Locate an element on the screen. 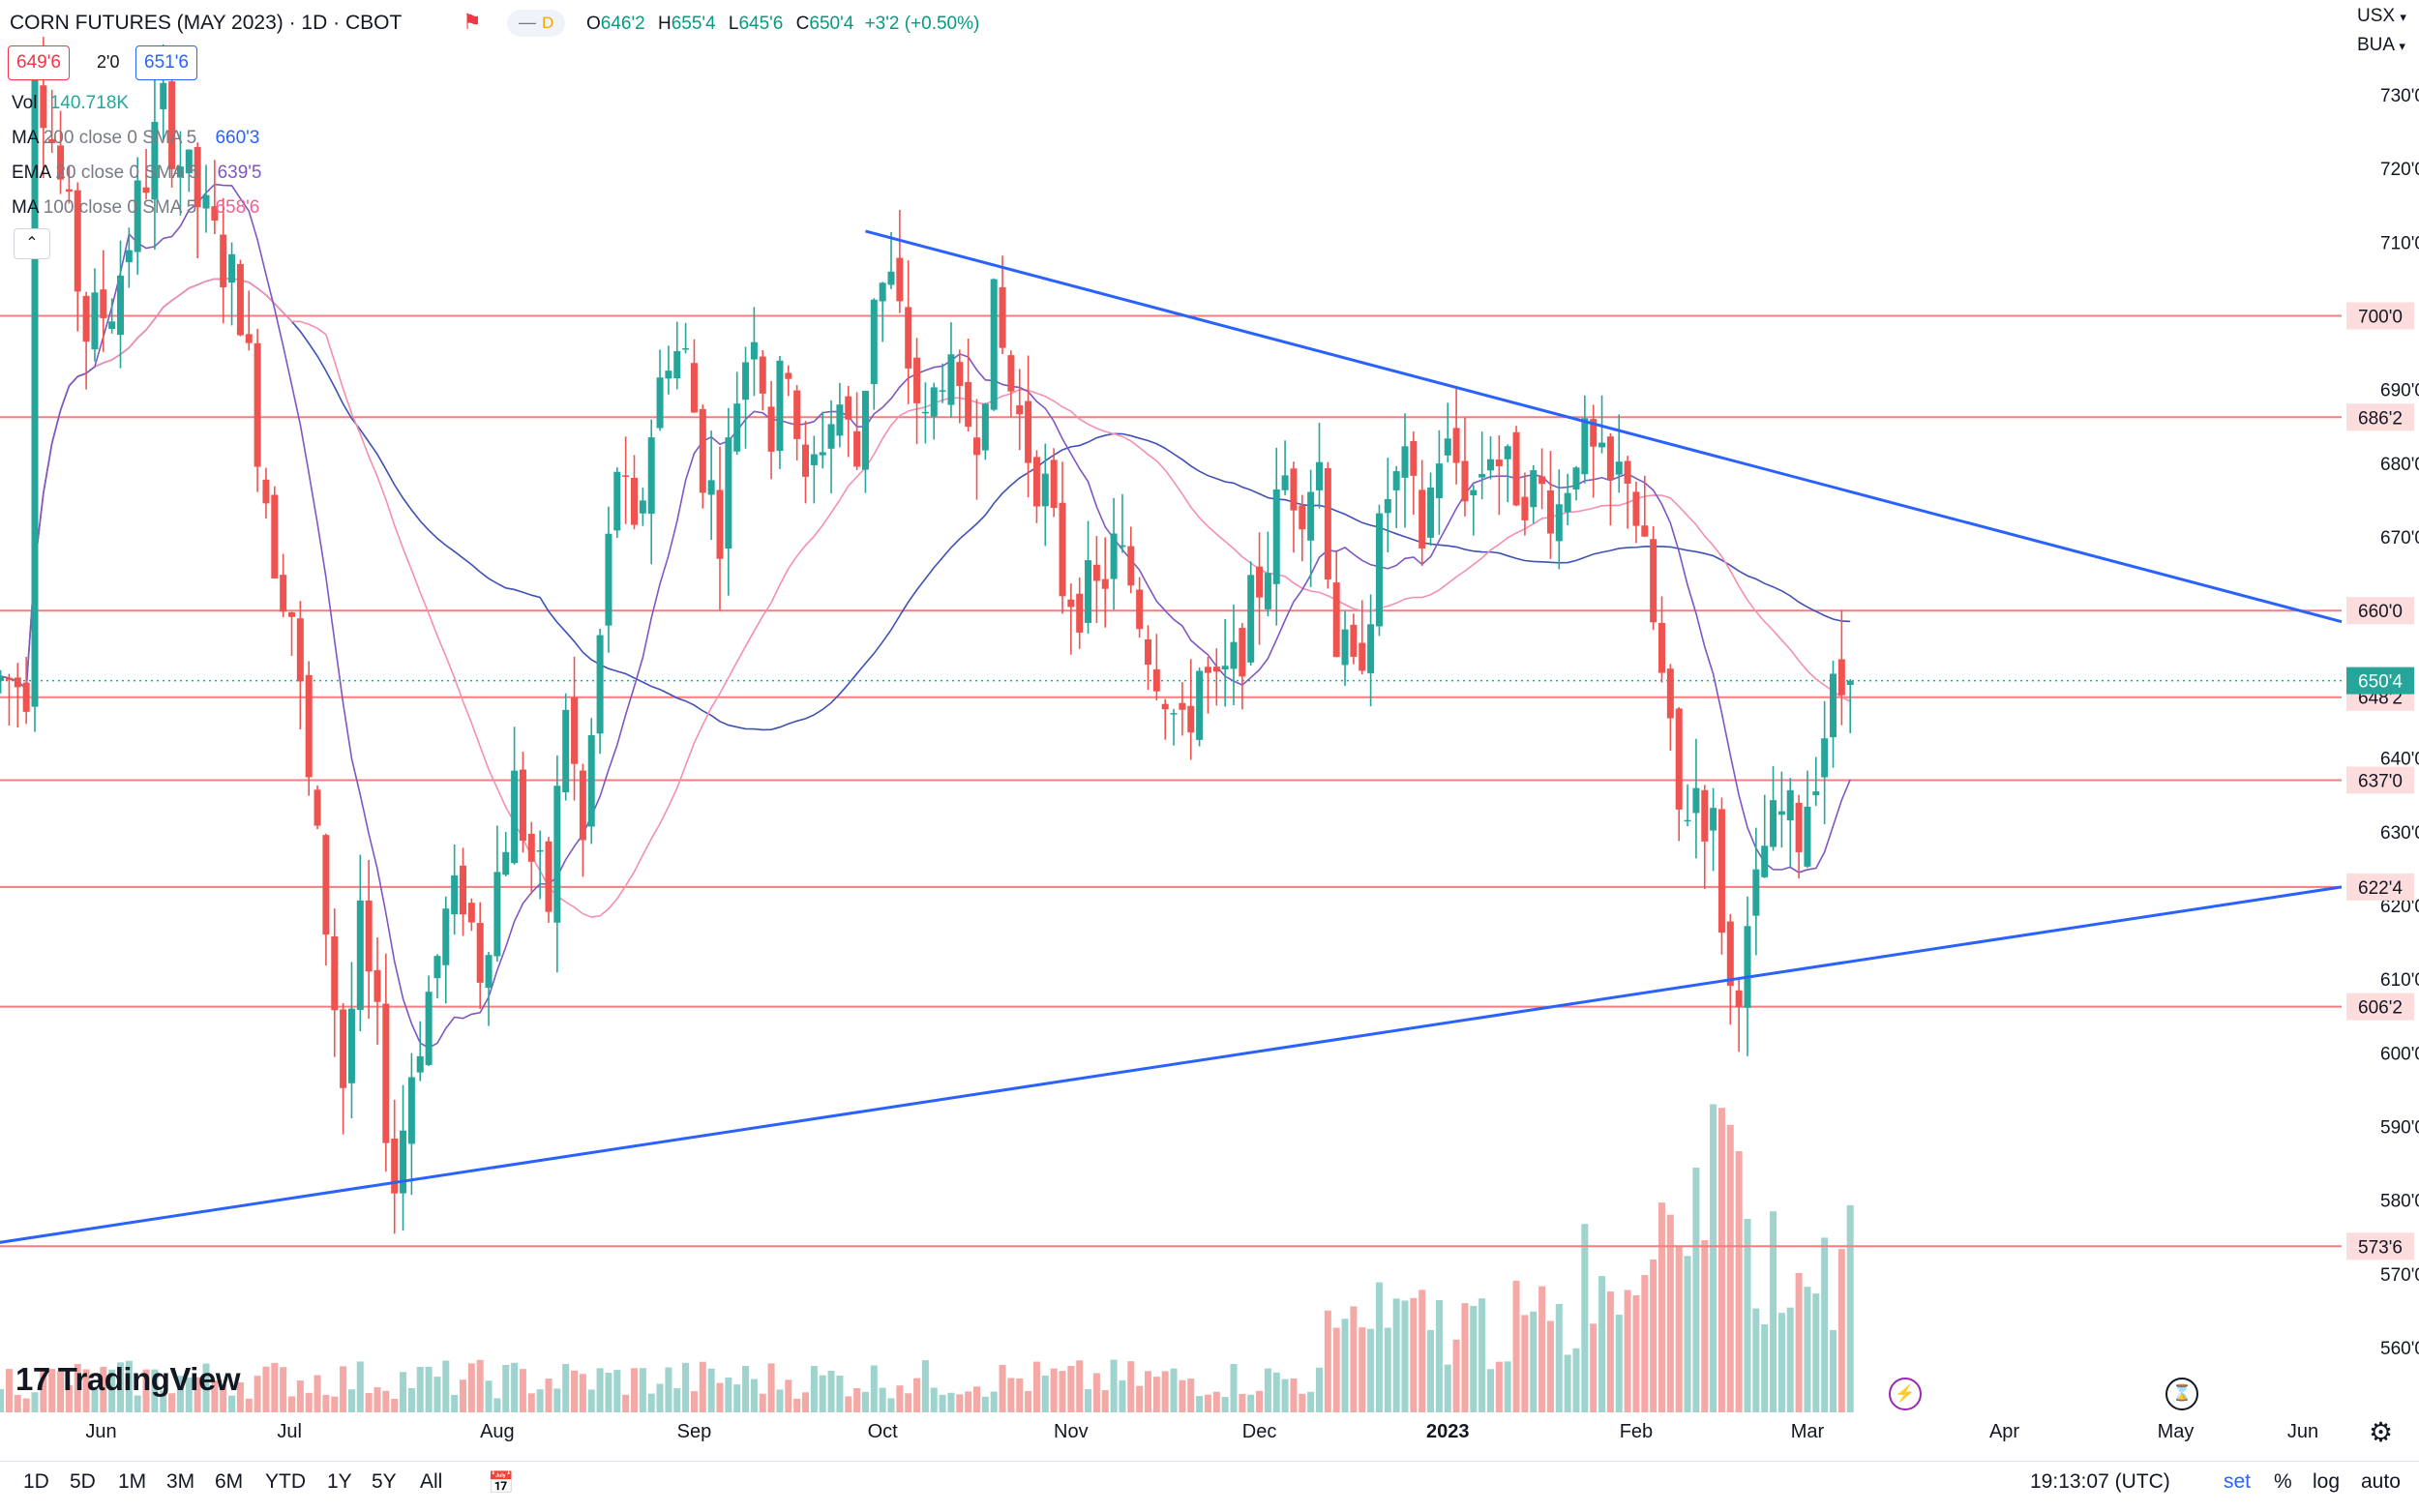 The height and width of the screenshot is (1512, 2419). legend-ma200: MA 200 close 0 SMA 5 660'3 is located at coordinates (135, 138).